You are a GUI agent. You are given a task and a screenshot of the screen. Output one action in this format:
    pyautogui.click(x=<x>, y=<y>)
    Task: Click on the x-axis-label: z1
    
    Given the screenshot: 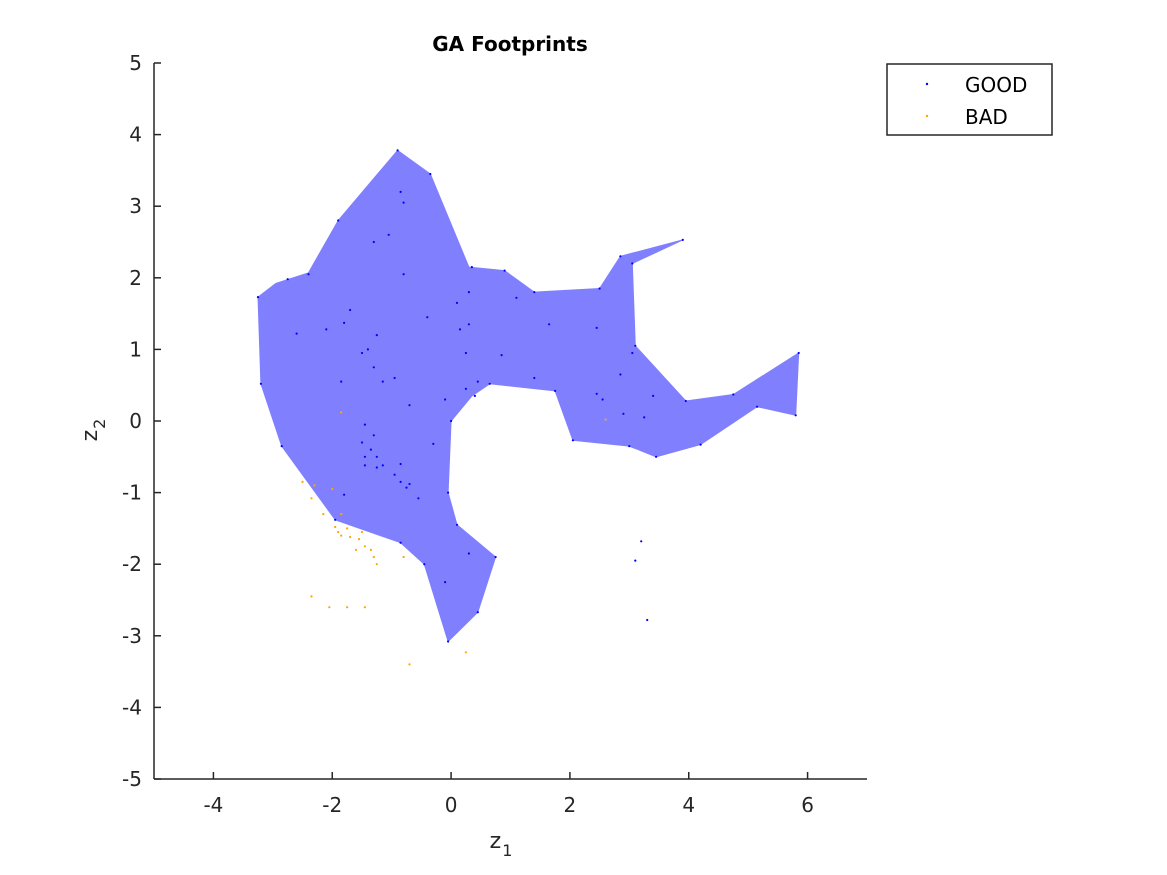 What is the action you would take?
    pyautogui.click(x=501, y=844)
    